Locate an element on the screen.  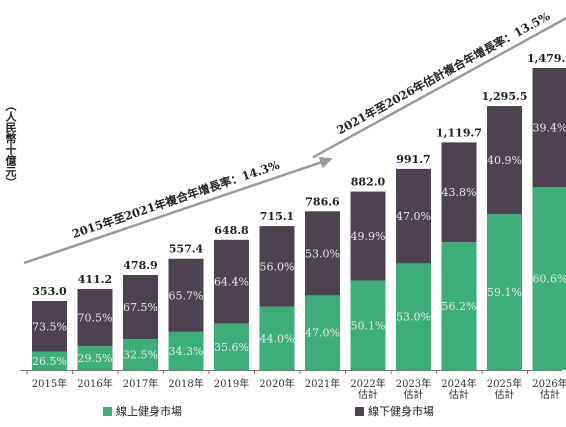
total-value-label: 715.1 is located at coordinates (277, 216).